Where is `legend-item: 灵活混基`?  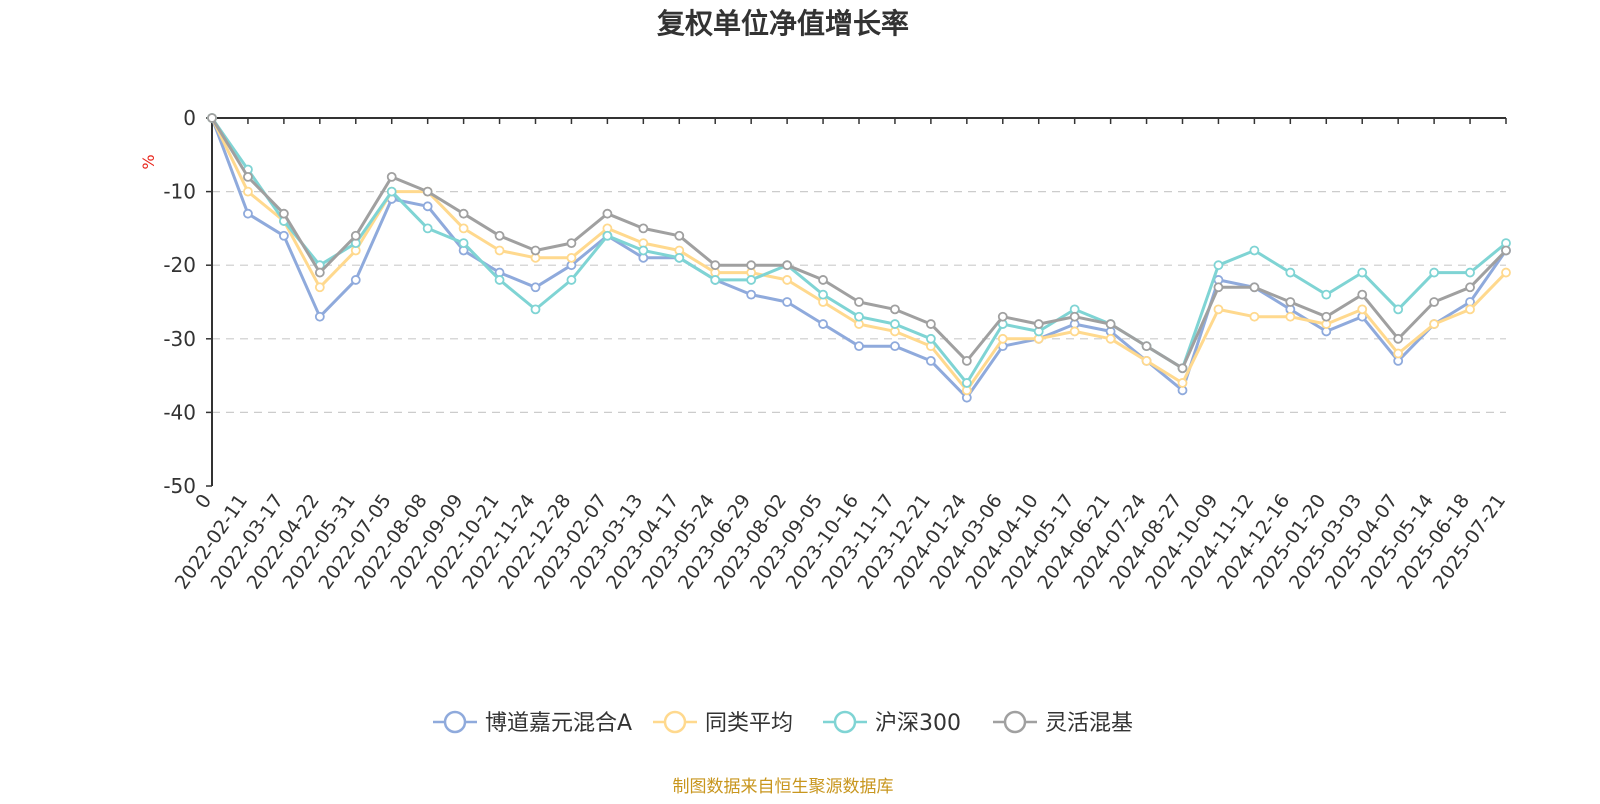
legend-item: 灵活混基 is located at coordinates (1063, 723).